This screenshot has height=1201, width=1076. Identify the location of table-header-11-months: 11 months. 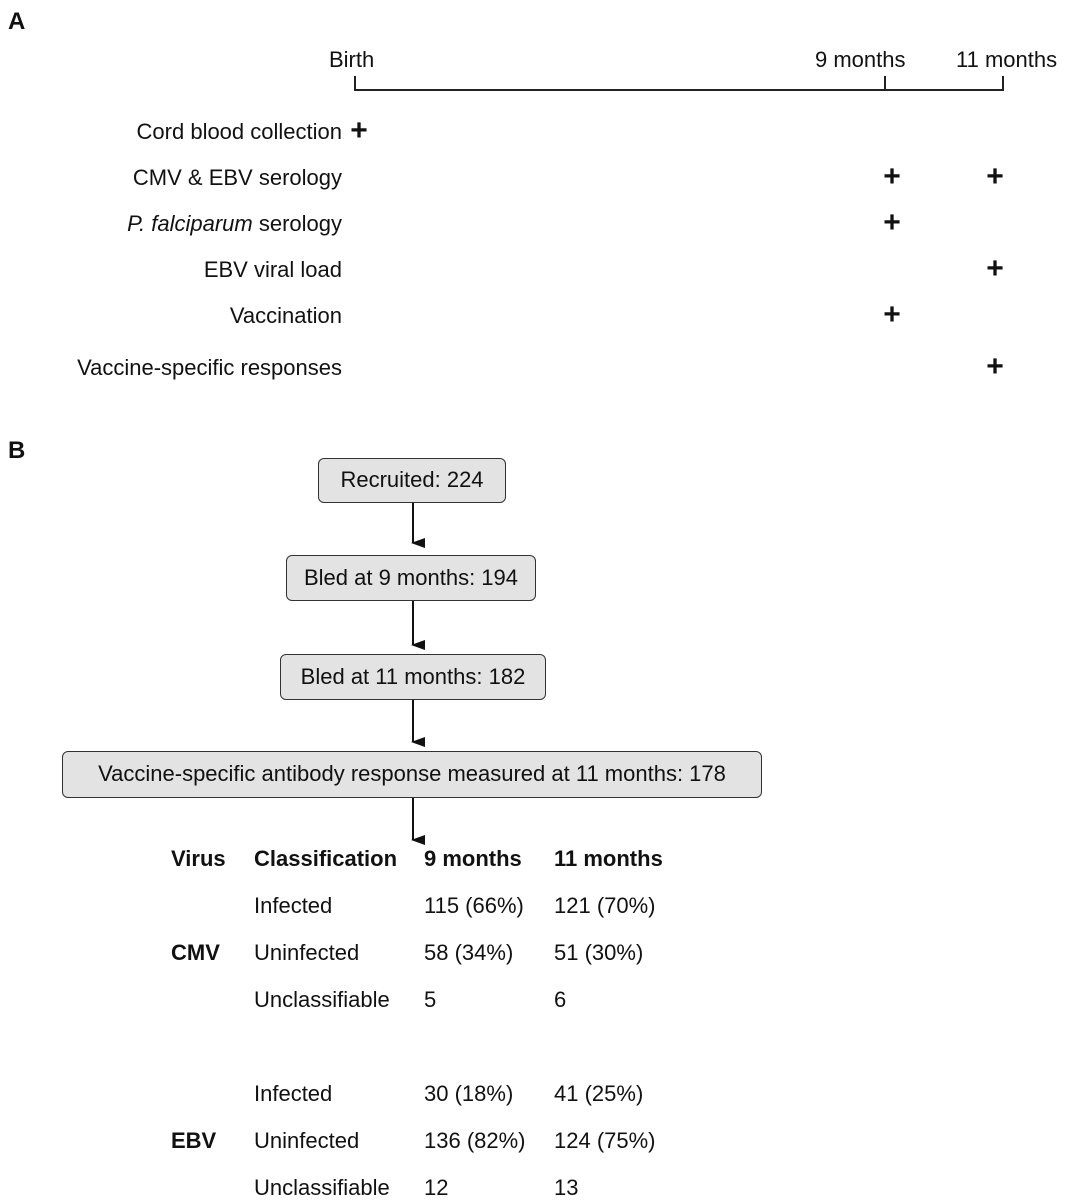
(608, 858).